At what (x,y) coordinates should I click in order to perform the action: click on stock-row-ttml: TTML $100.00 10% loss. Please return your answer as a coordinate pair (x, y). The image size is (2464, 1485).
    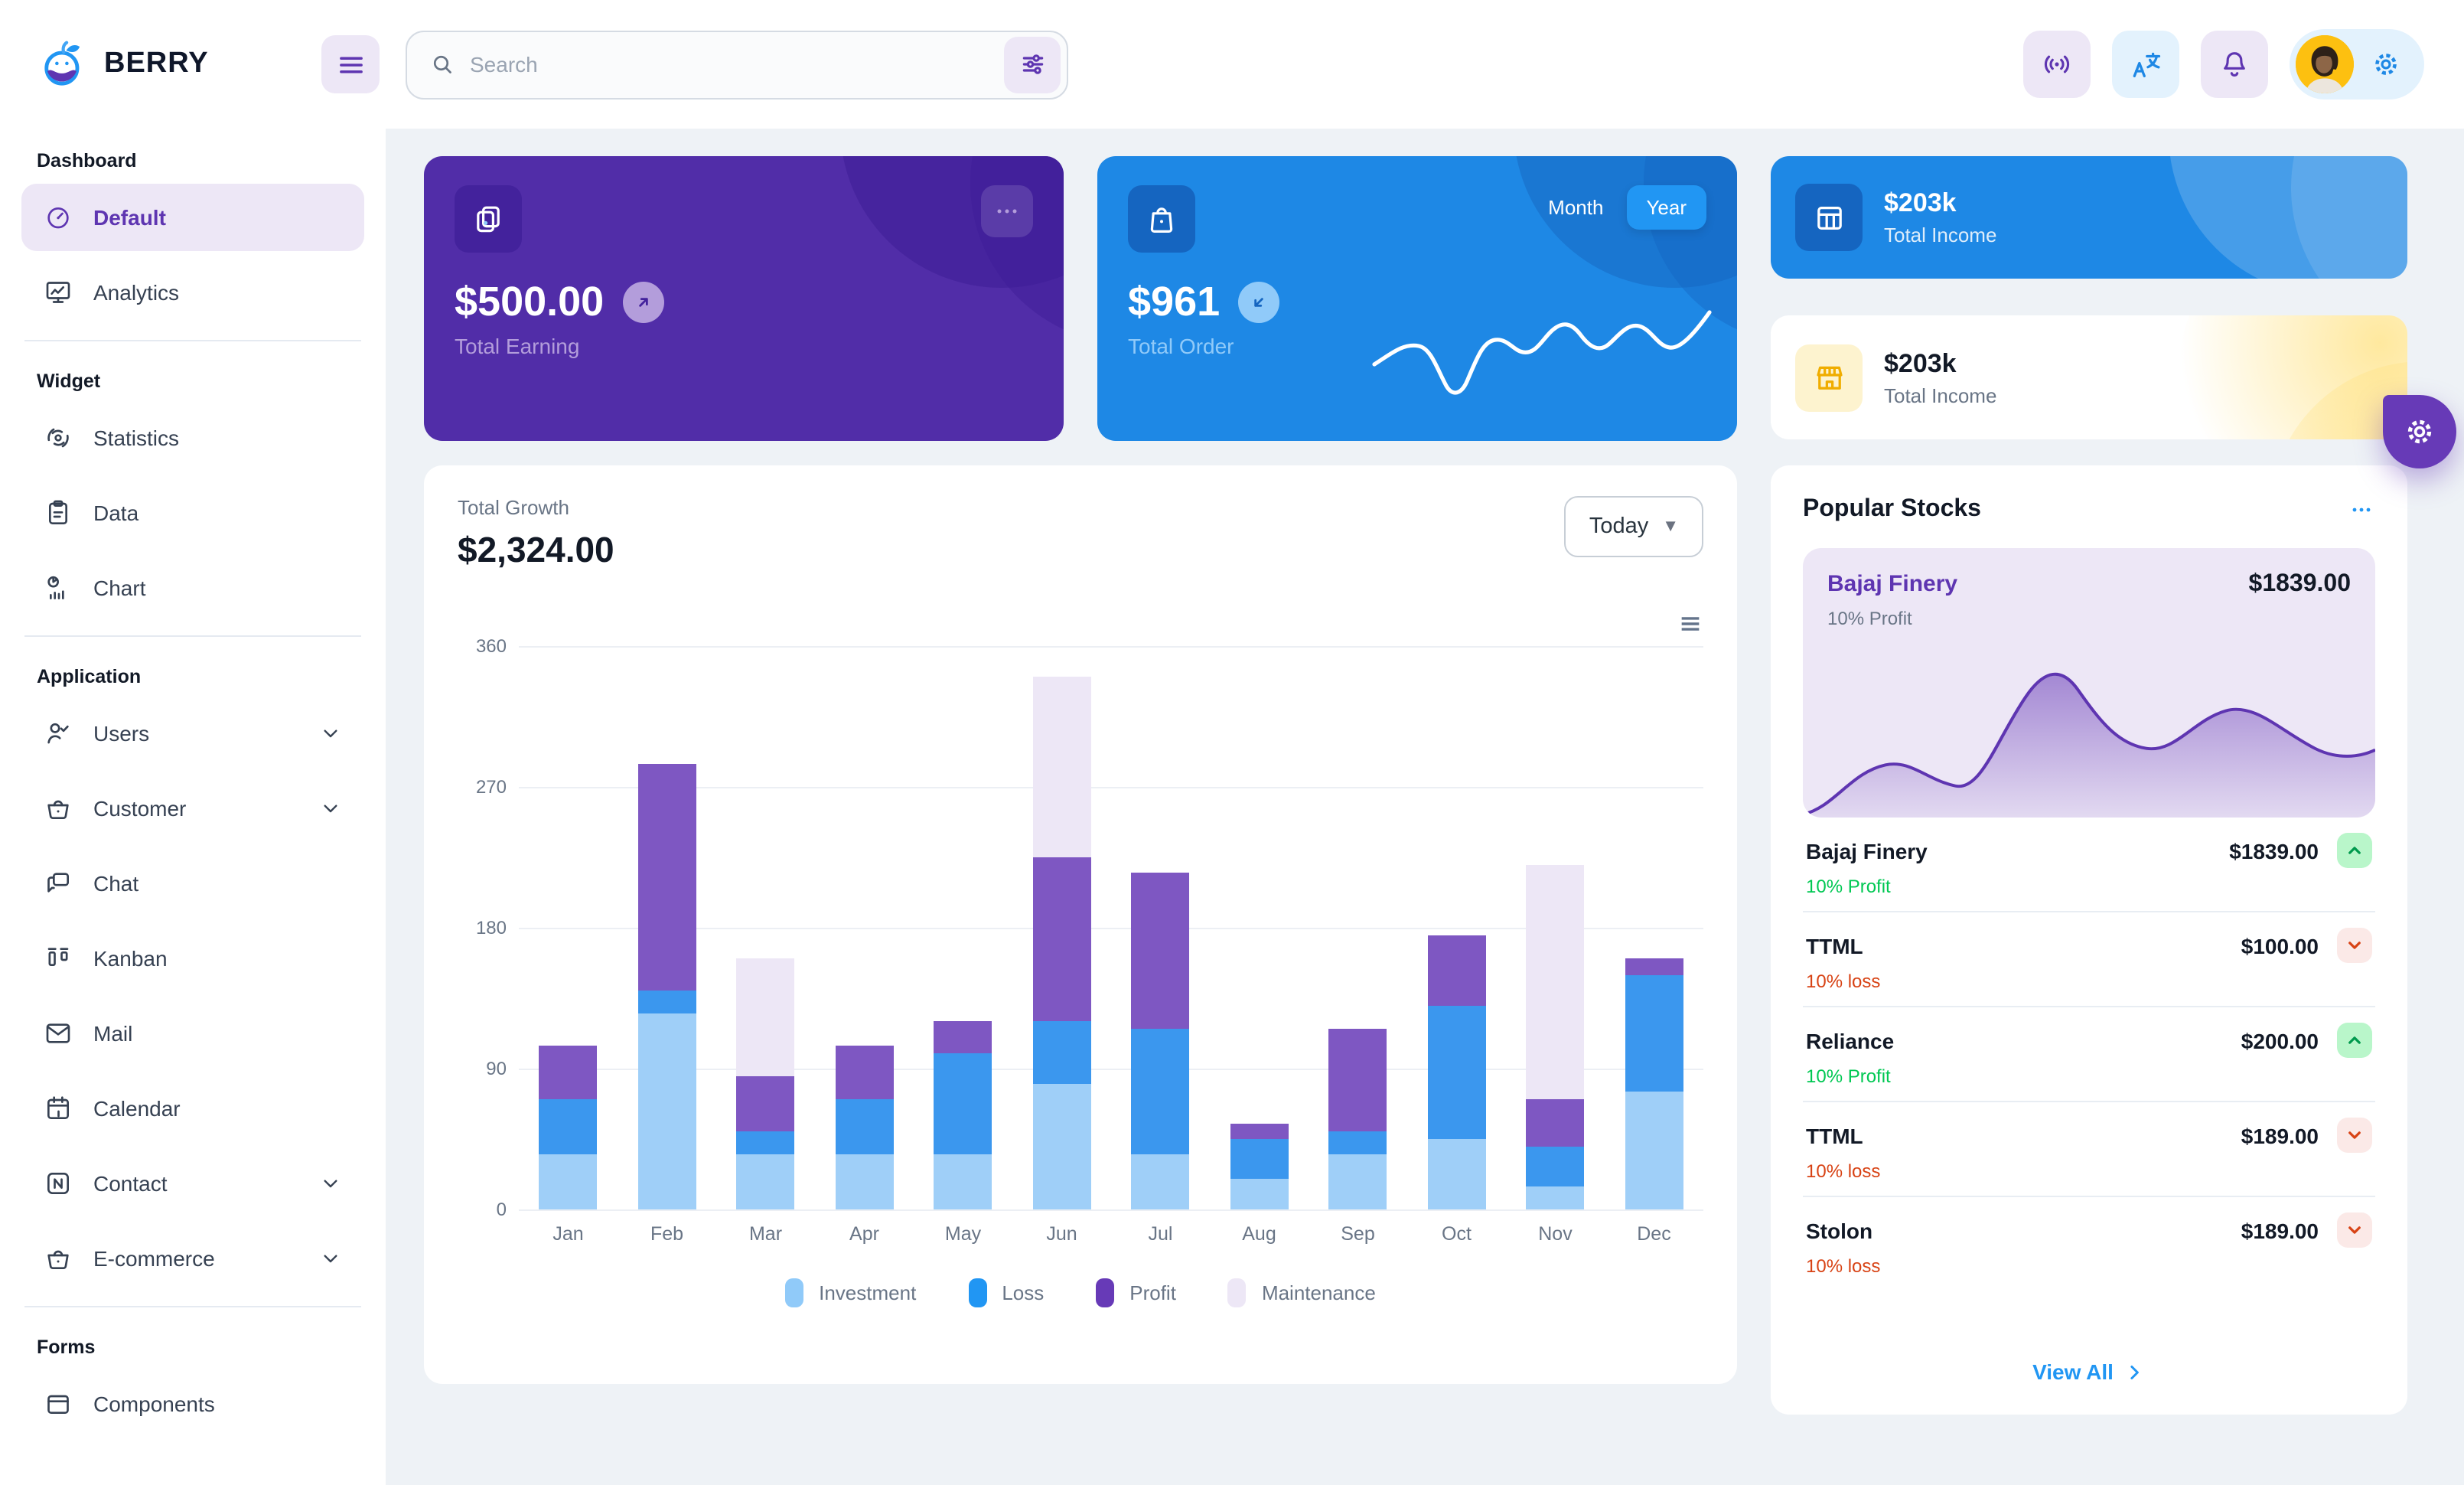
    Looking at the image, I should click on (2089, 959).